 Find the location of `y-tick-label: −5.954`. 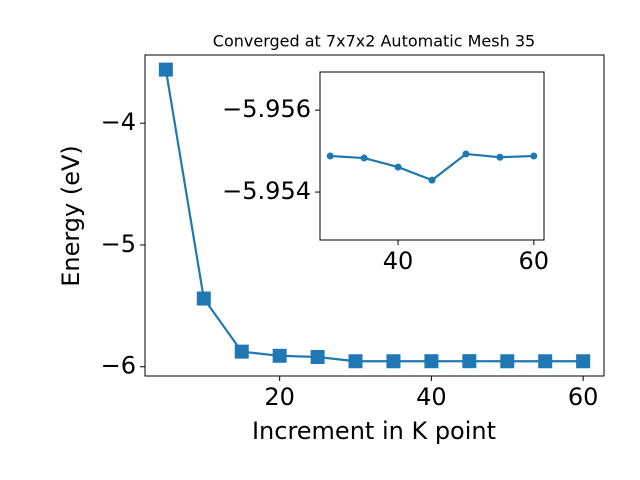

y-tick-label: −5.954 is located at coordinates (266, 191).